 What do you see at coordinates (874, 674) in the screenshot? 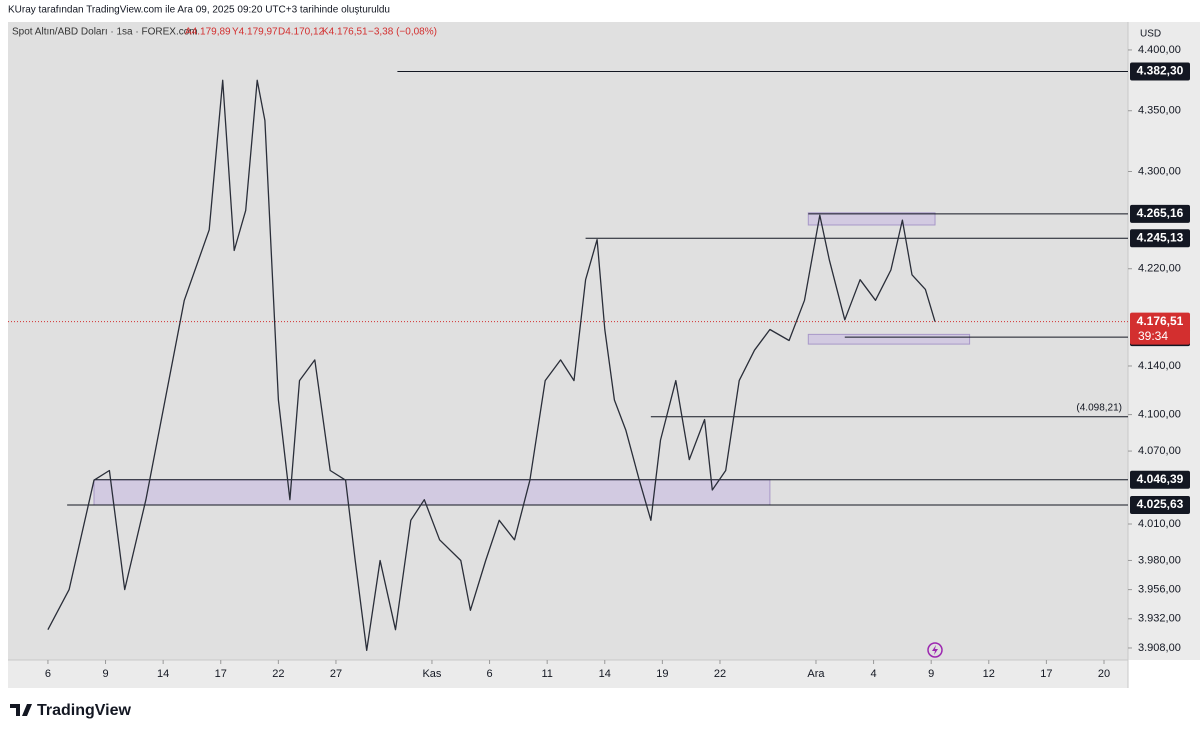
I see `x-tick-label: 4` at bounding box center [874, 674].